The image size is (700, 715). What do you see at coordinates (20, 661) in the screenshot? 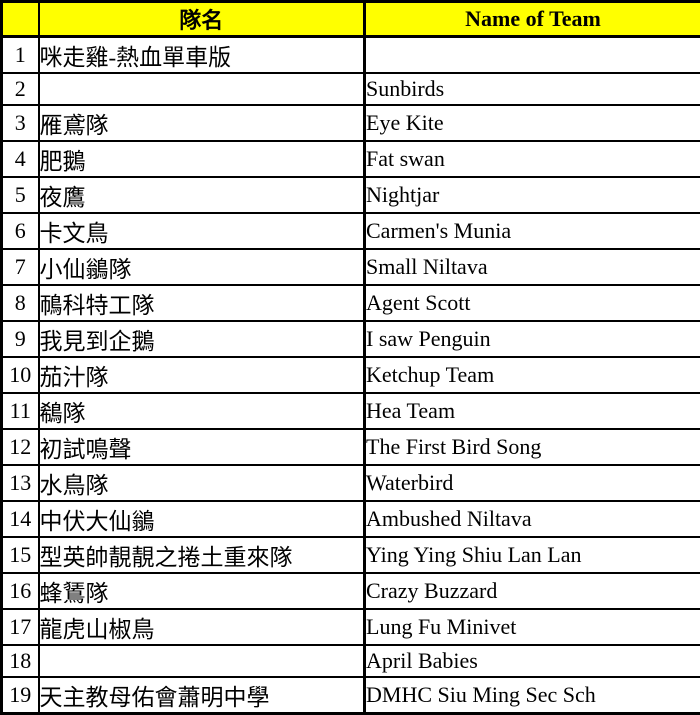
I see `row-number-cell: 18` at bounding box center [20, 661].